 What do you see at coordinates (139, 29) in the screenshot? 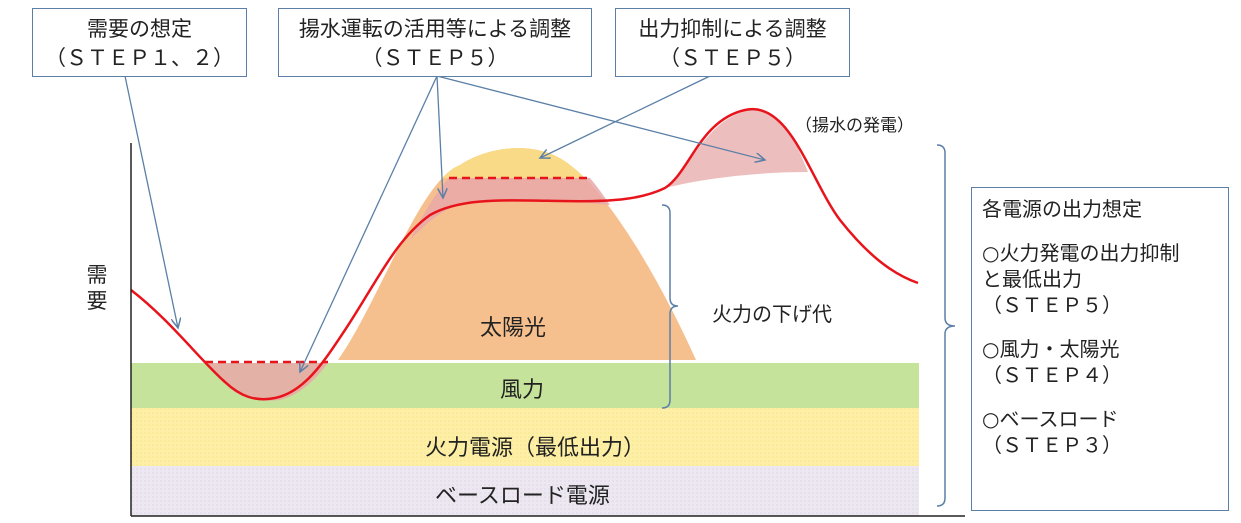
I see `callout-demand-line1: 需要の想定` at bounding box center [139, 29].